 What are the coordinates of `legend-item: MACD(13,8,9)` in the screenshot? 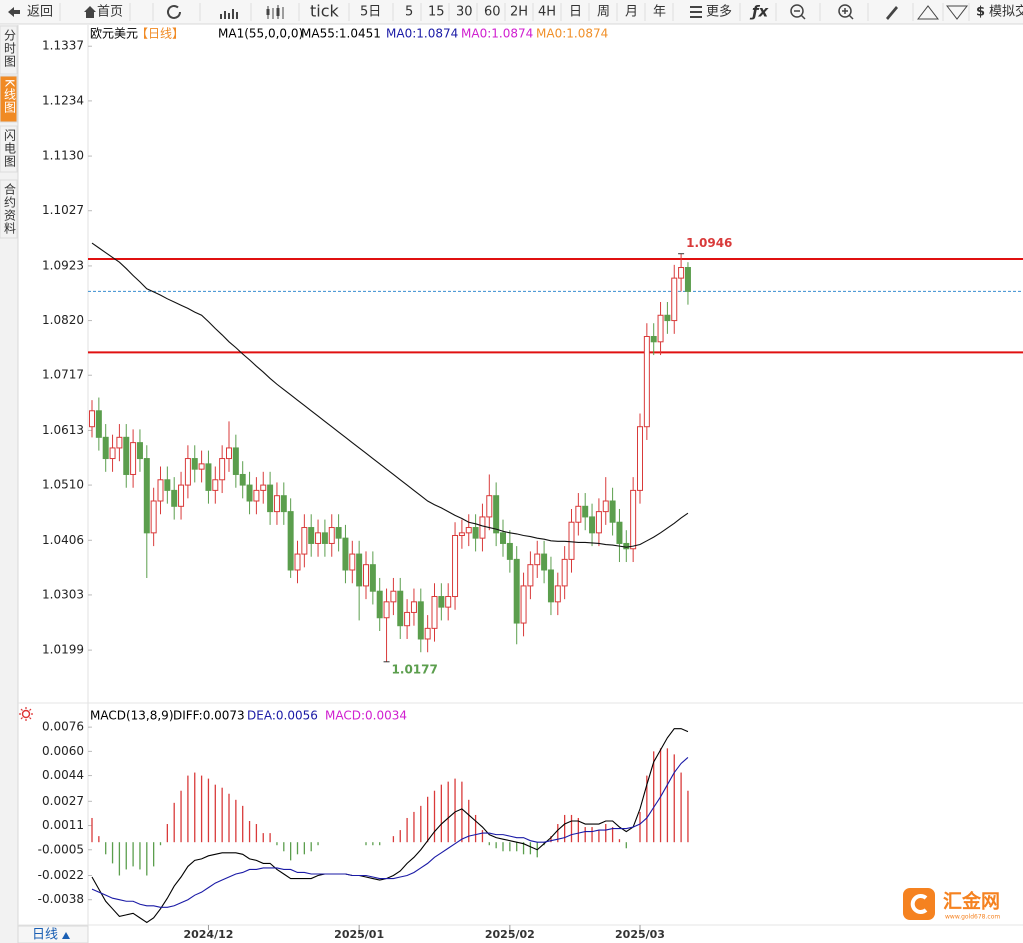 It's located at (132, 716).